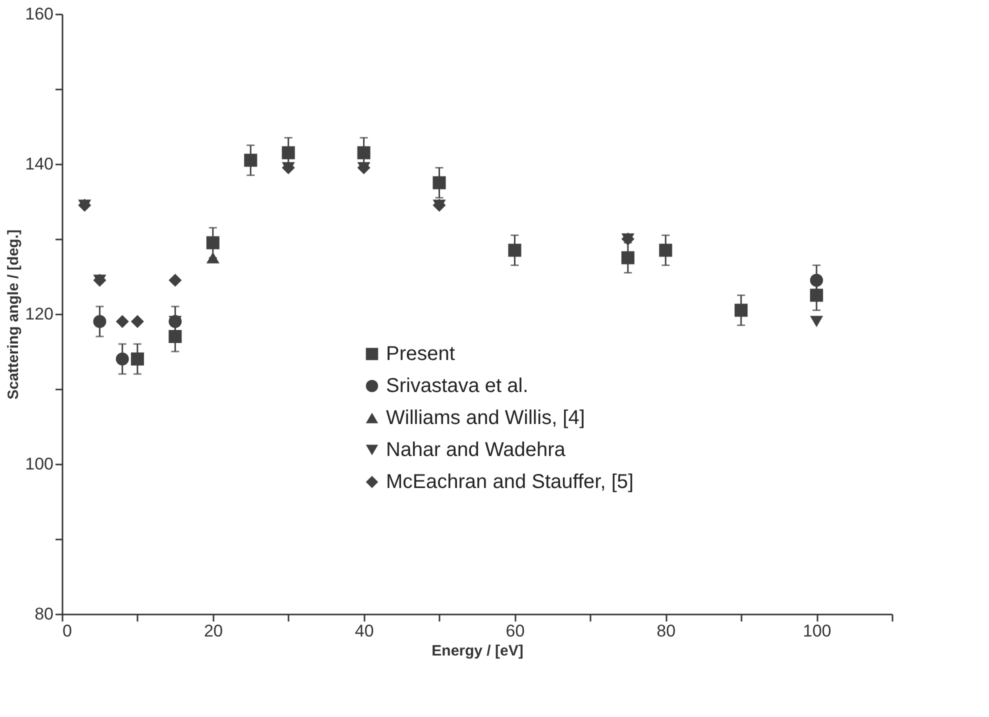  Describe the element at coordinates (44, 614) in the screenshot. I see `y-tick-label: 80` at that location.